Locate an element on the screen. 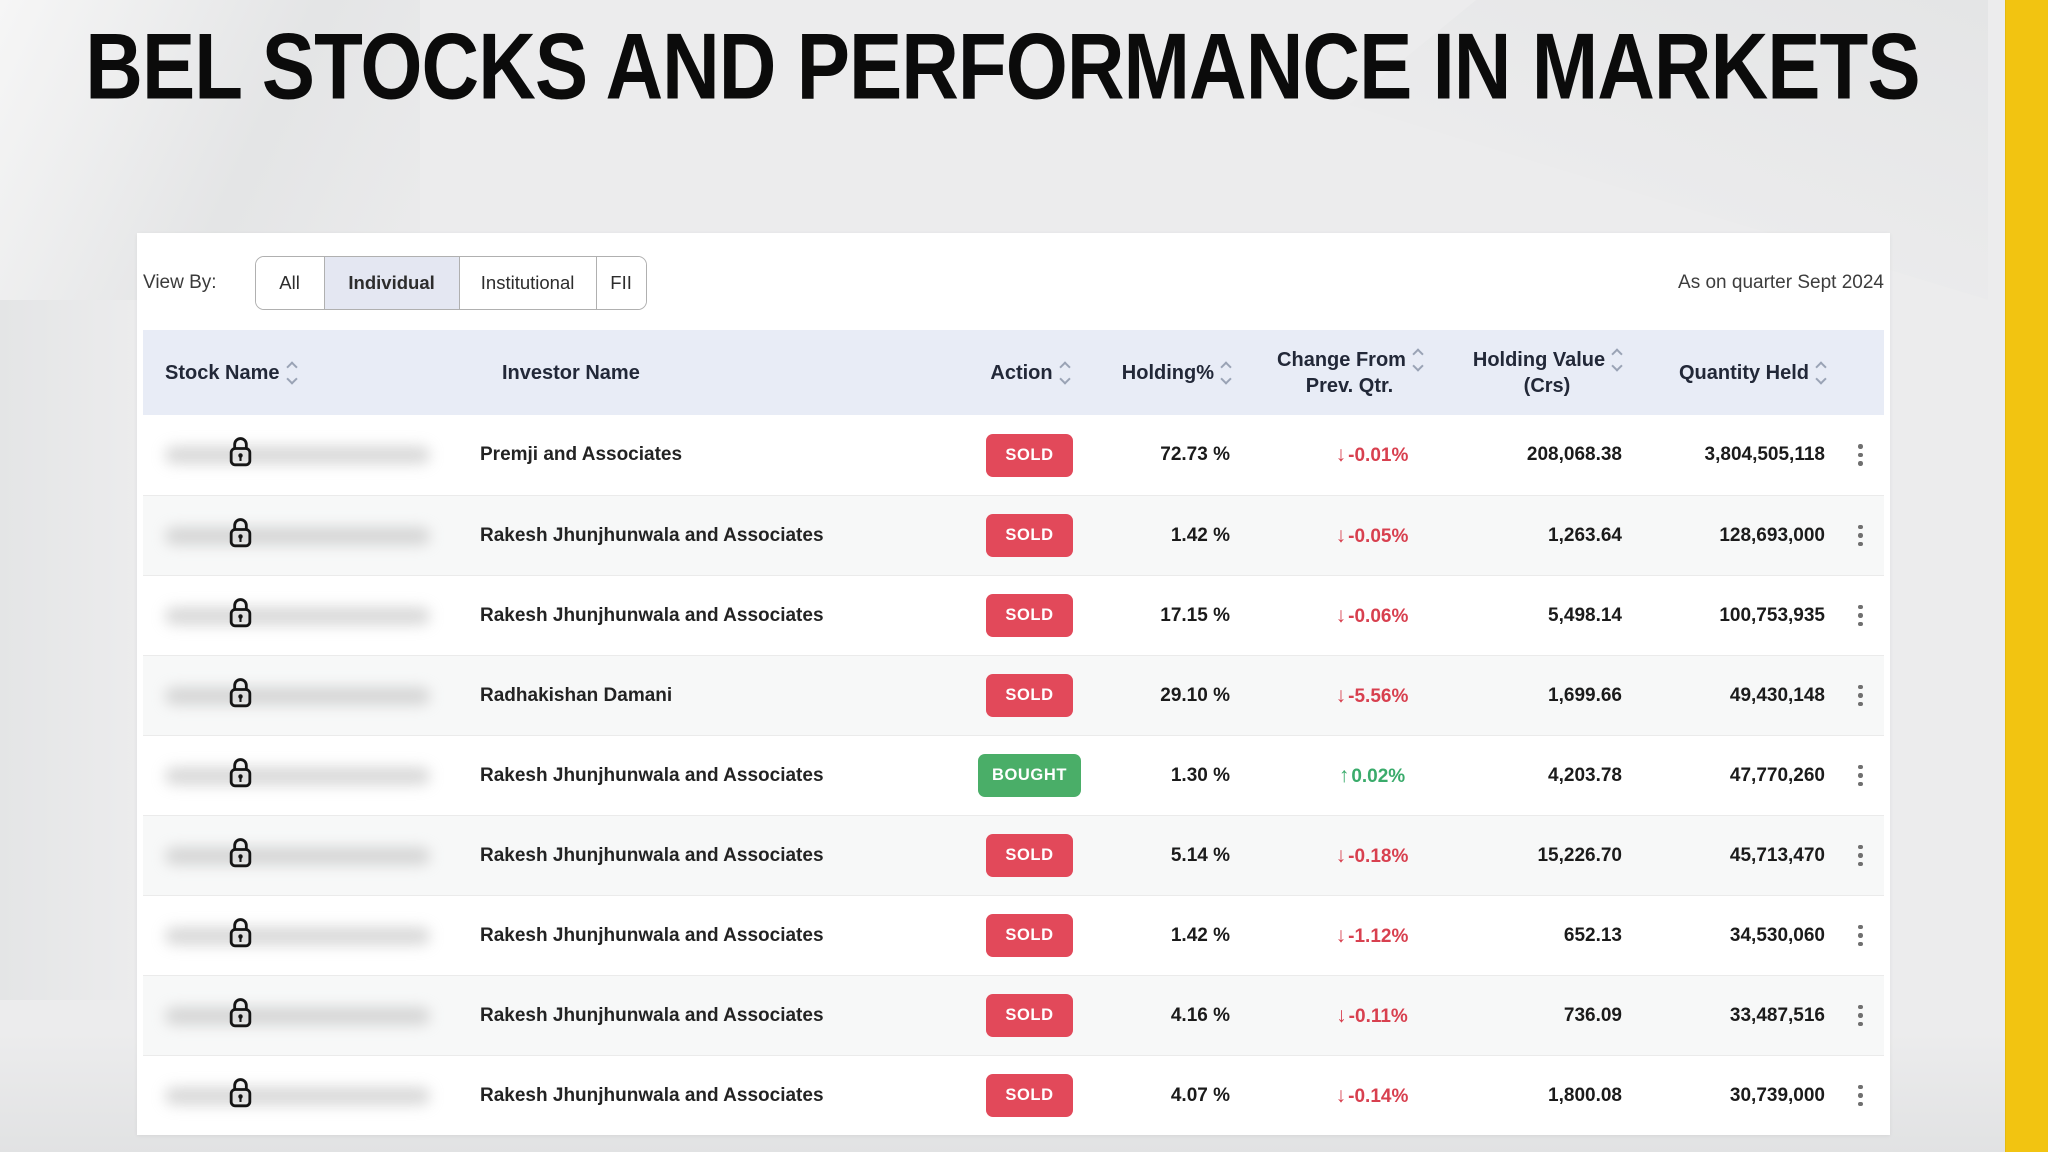 The height and width of the screenshot is (1152, 2048). quantity-held: 49,430,148 is located at coordinates (1777, 695).